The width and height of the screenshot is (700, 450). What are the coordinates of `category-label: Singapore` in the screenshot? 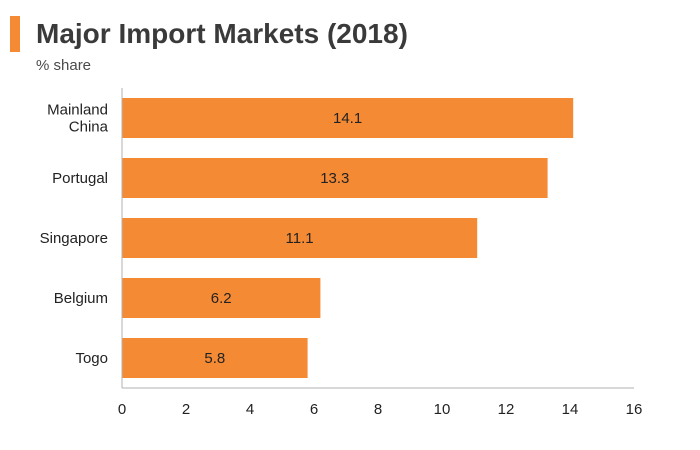 It's located at (74, 238).